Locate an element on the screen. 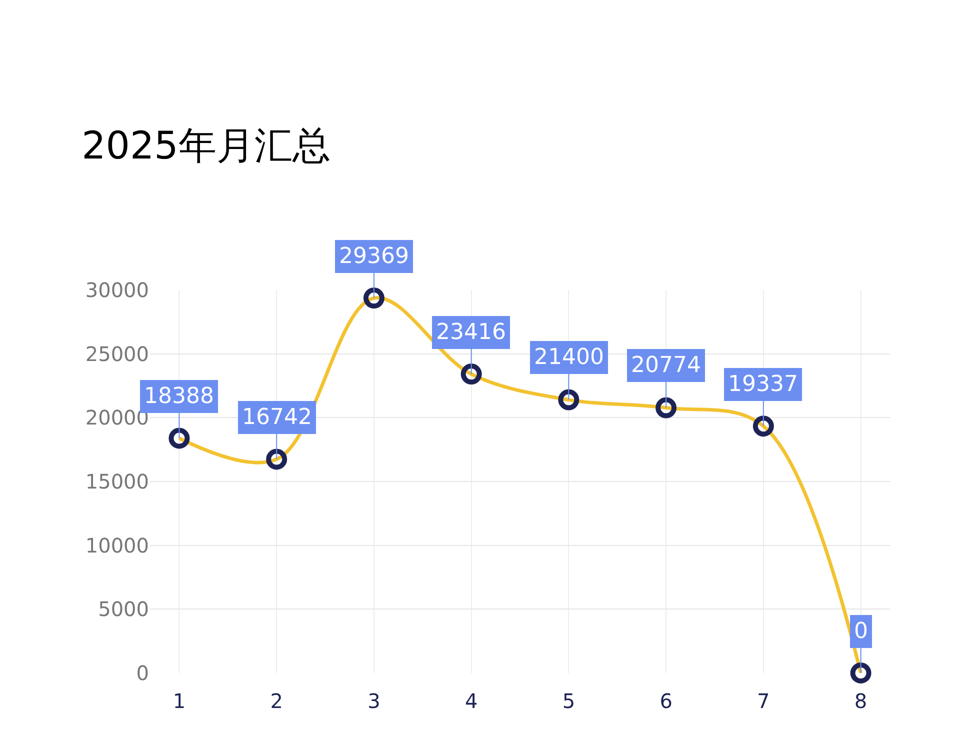  data-label: 0 is located at coordinates (861, 631).